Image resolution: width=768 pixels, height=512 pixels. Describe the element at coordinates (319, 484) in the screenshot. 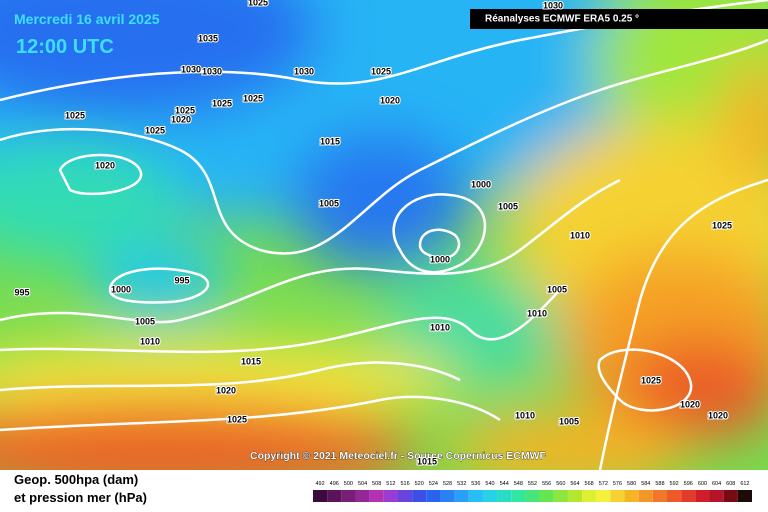

I see `scale-label: 492` at that location.